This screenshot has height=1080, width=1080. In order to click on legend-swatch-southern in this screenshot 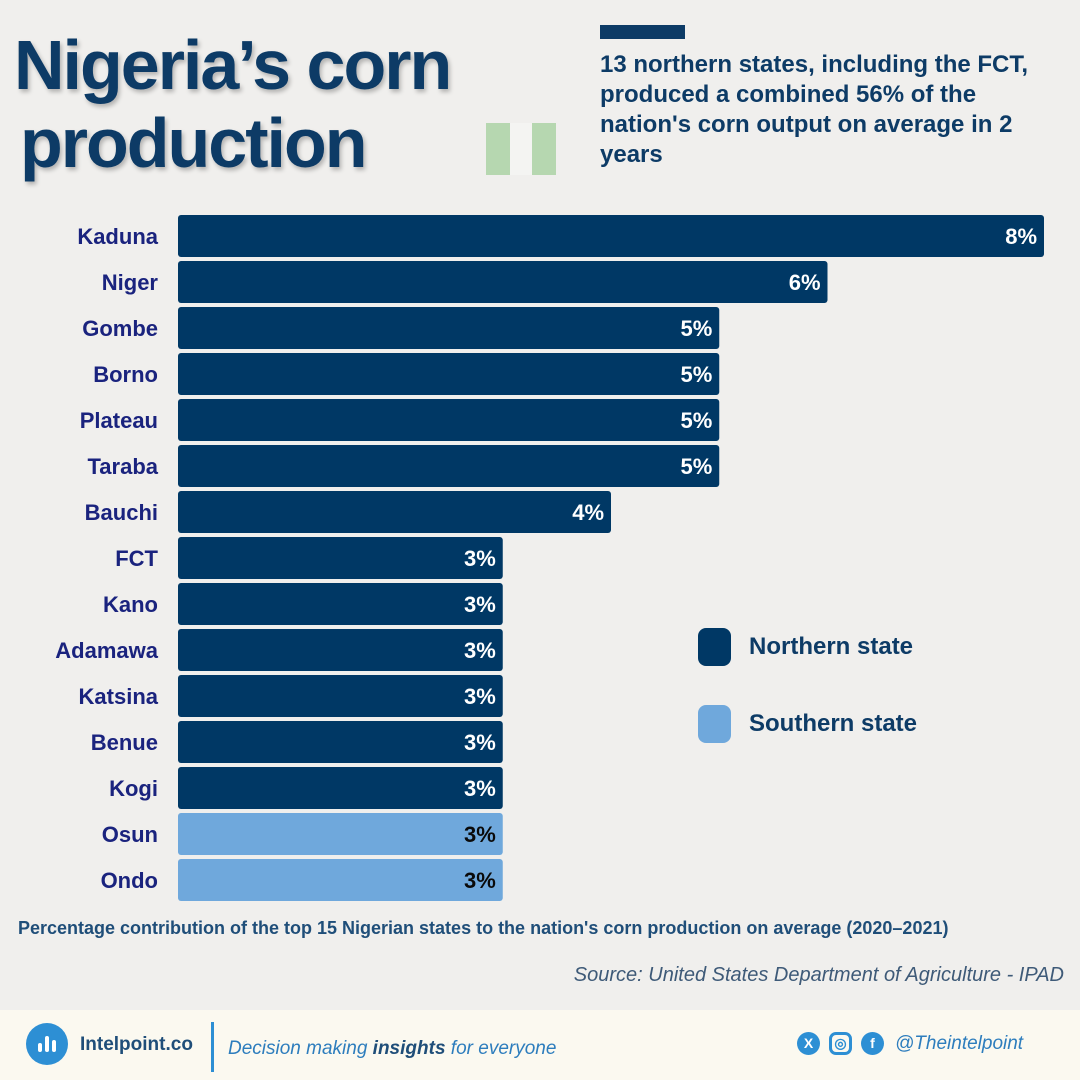, I will do `click(714, 724)`.